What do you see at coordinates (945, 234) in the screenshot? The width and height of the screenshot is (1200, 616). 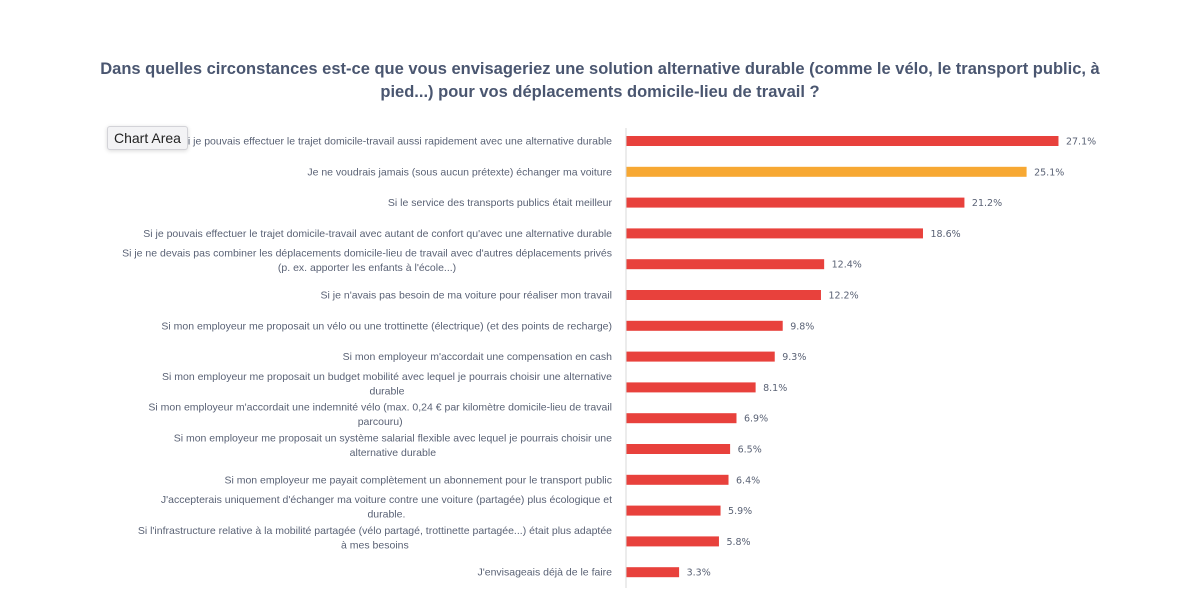 I see `data-label: 18.6%` at bounding box center [945, 234].